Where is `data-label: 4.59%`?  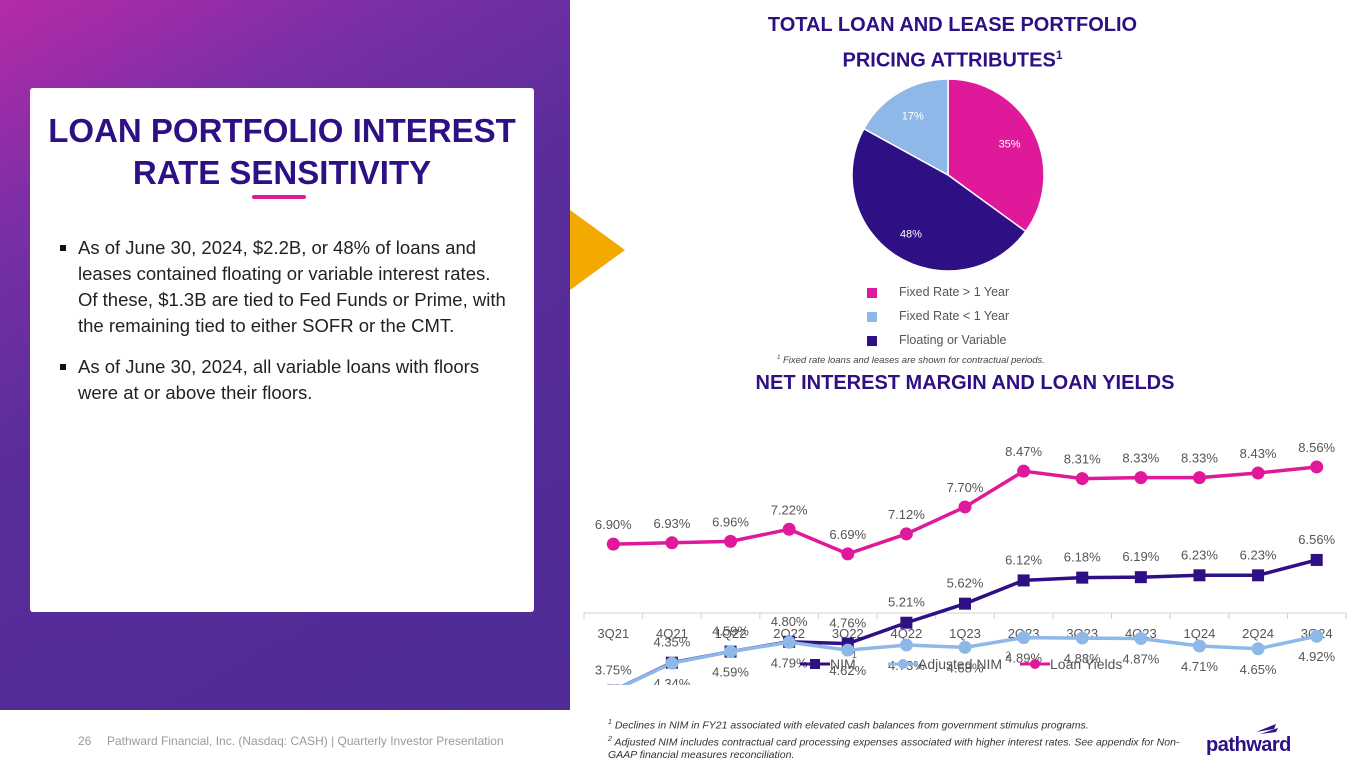
data-label: 4.59% is located at coordinates (730, 631).